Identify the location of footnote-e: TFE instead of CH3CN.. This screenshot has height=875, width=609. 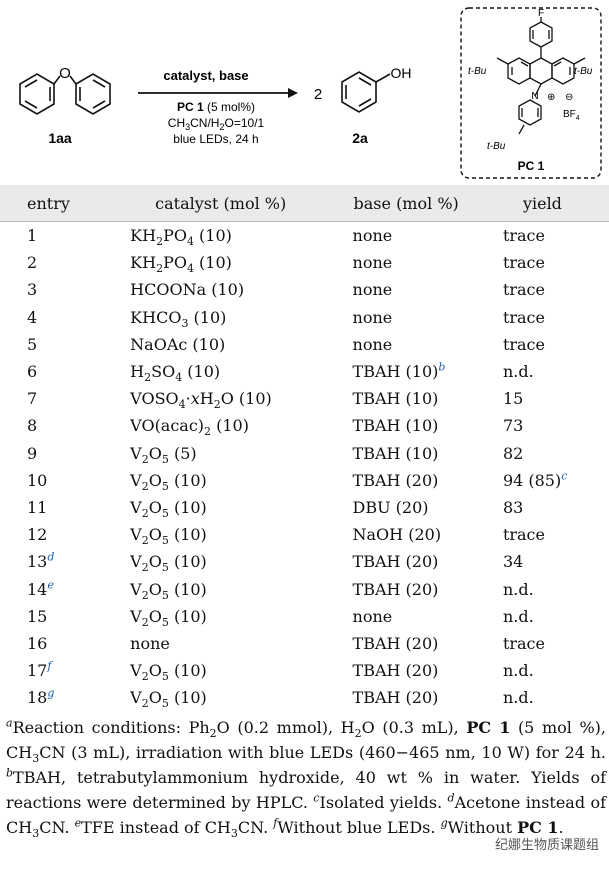
(177, 829).